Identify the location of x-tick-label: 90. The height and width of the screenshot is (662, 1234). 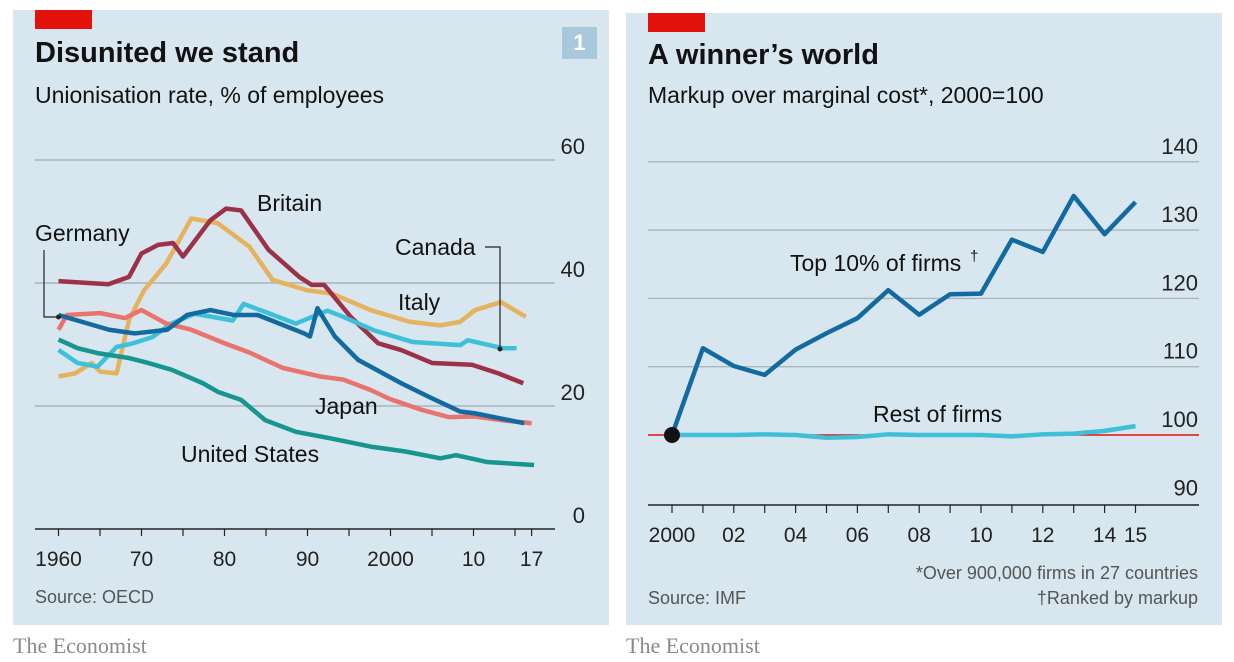
(307, 559).